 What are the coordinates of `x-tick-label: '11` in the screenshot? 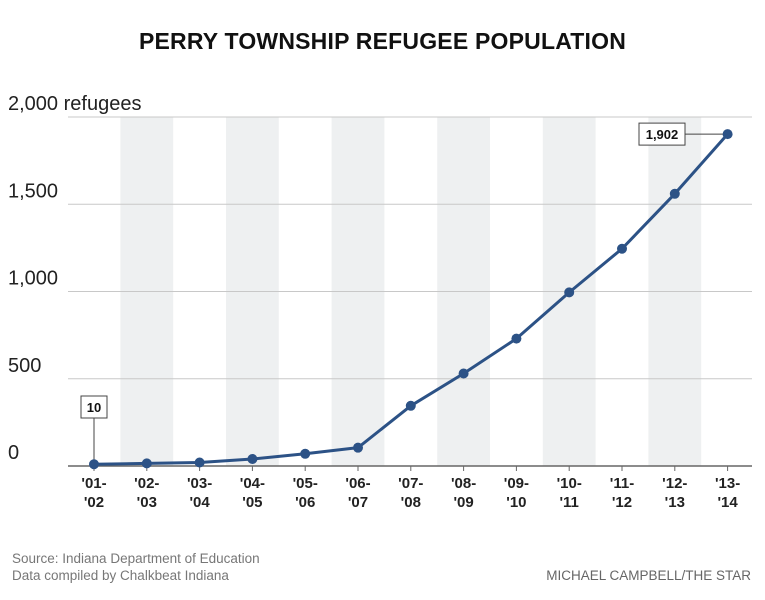 It's located at (568, 502).